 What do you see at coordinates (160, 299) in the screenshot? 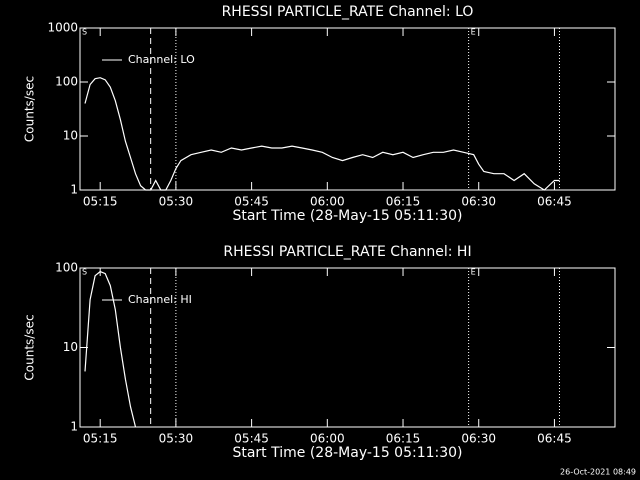
I see `legend-label: Channel: HI` at bounding box center [160, 299].